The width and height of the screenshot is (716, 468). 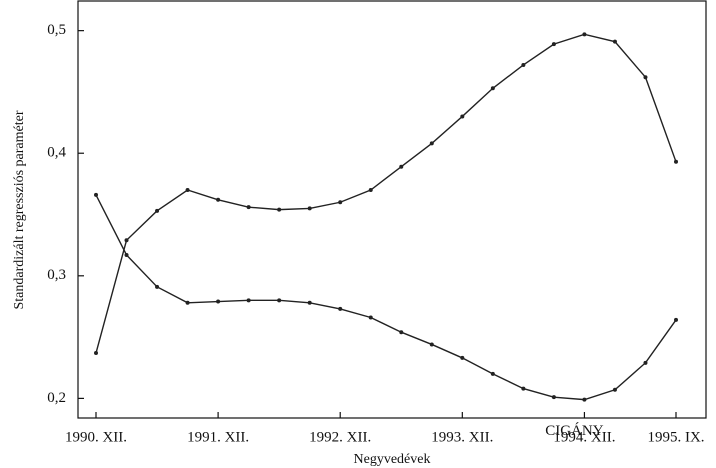 I want to click on y-axis-label: Standardizált regressziós paraméter, so click(x=19, y=209).